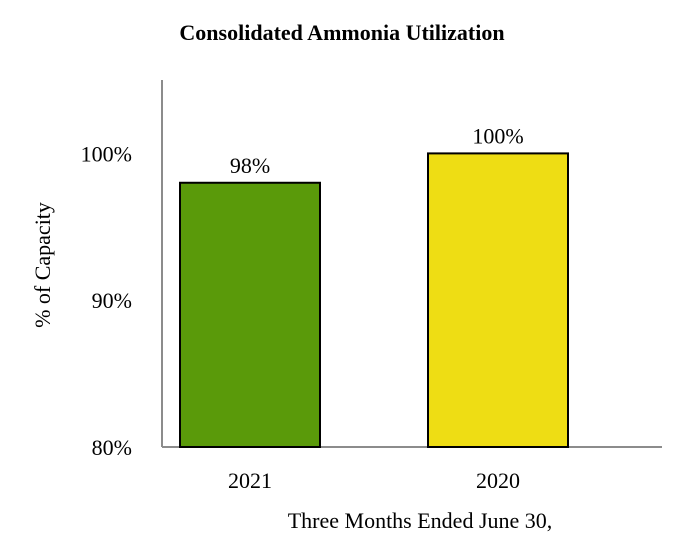 This screenshot has height=552, width=682. Describe the element at coordinates (250, 480) in the screenshot. I see `x-tick-label: 2021` at that location.